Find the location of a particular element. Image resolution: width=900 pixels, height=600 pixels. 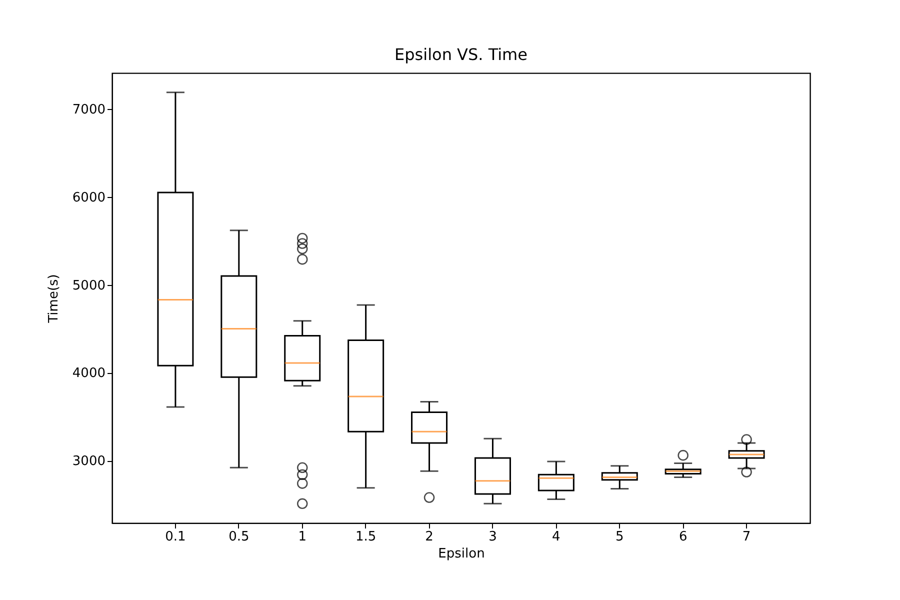

x-tick-label: 2 is located at coordinates (429, 537).